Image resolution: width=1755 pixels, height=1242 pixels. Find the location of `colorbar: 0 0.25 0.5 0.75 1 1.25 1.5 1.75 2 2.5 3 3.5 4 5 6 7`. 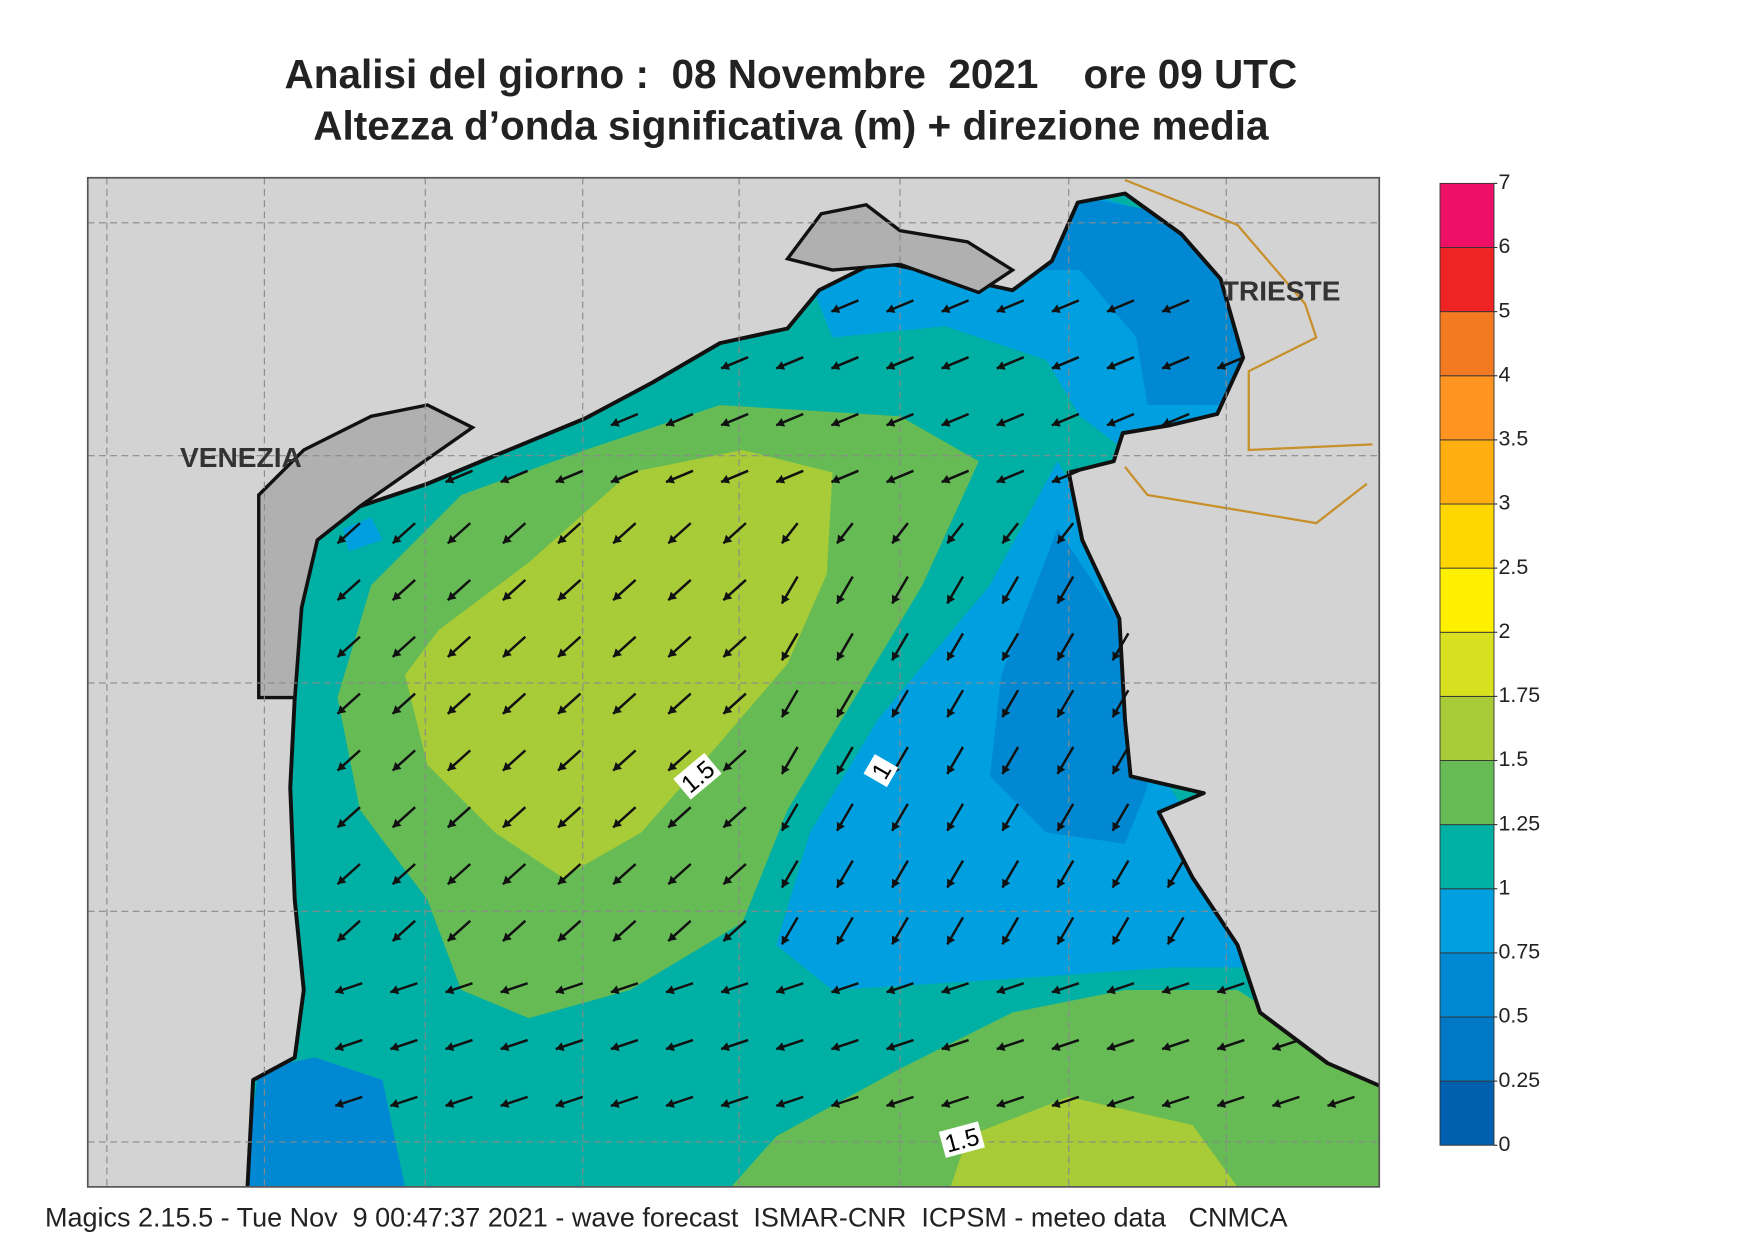

colorbar: 0 0.25 0.5 0.75 1 1.25 1.5 1.75 2 2.5 3 3.5 4 5 6 7 is located at coordinates (1490, 663).